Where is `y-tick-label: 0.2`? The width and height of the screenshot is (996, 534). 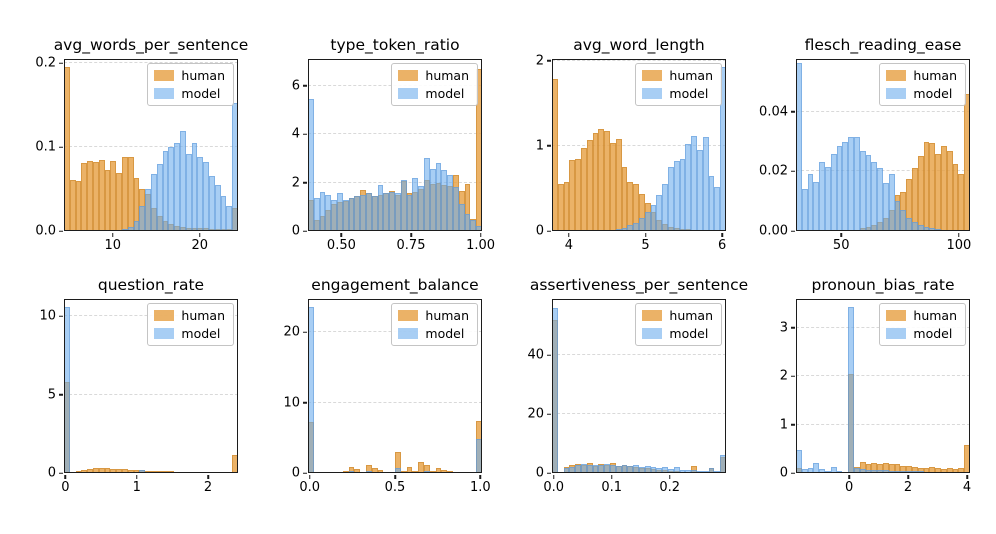
y-tick-label: 0.2 is located at coordinates (45, 63).